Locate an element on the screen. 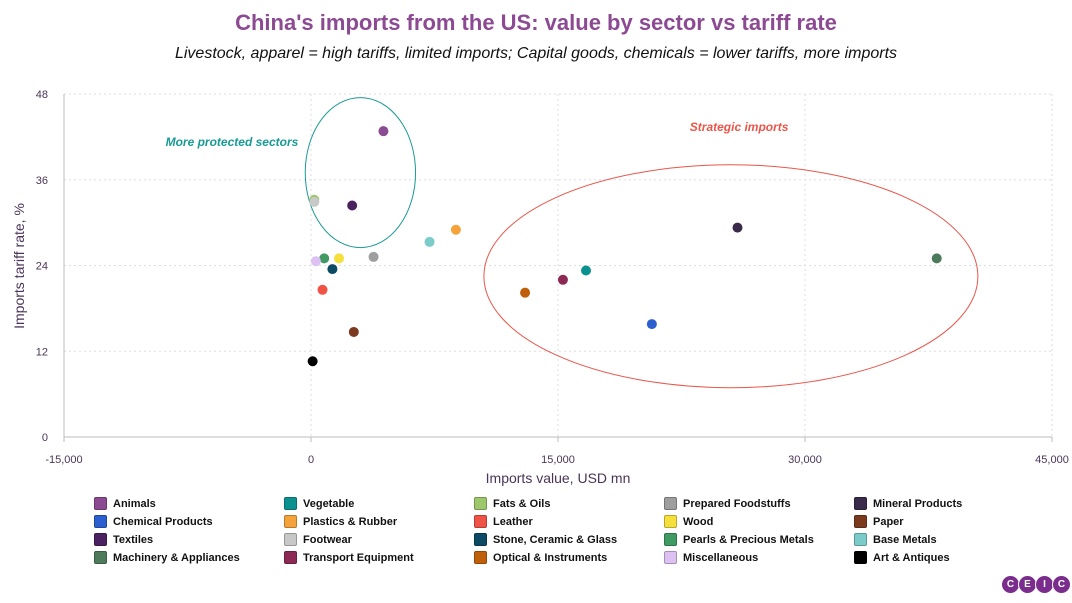 The width and height of the screenshot is (1072, 603). y-tick-label: 24 is located at coordinates (42, 267).